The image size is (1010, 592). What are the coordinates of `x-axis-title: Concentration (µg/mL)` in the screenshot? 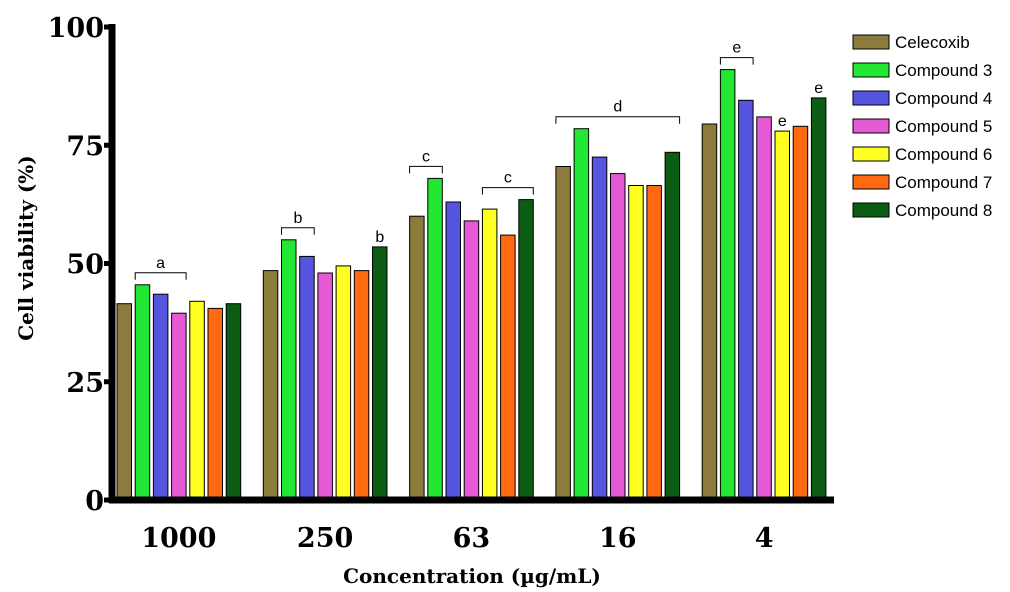 It's located at (472, 576).